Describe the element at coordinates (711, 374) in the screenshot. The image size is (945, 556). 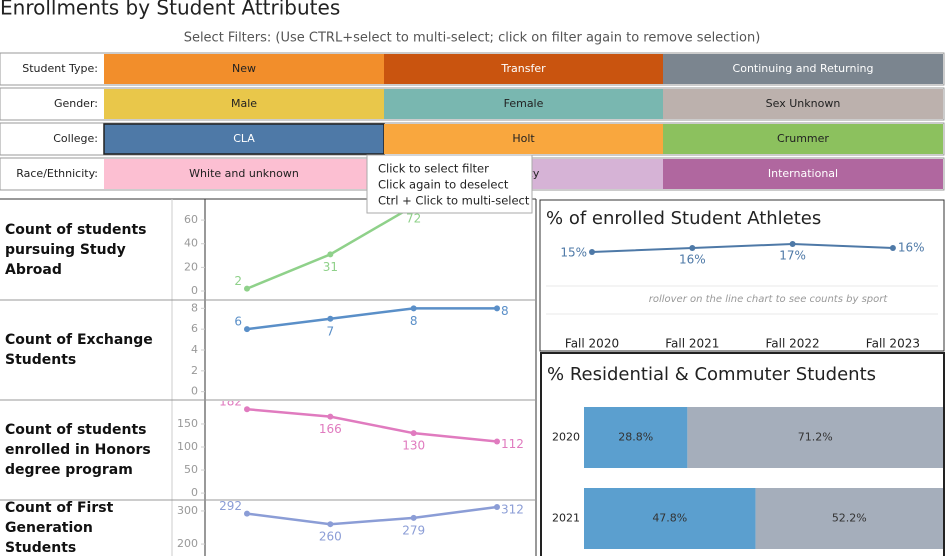
I see `panel-title: % Residential & Commuter Students` at that location.